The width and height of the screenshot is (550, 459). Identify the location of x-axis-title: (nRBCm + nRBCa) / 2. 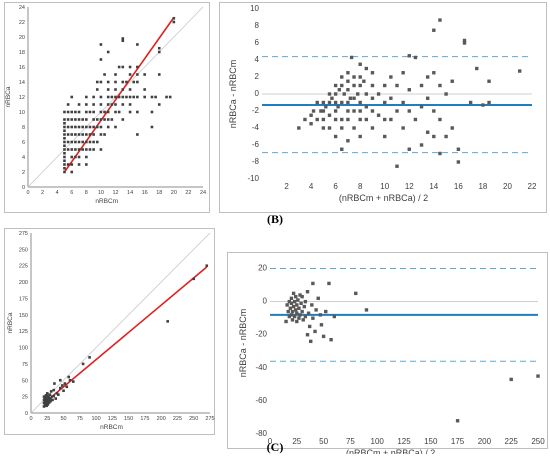
(383, 198).